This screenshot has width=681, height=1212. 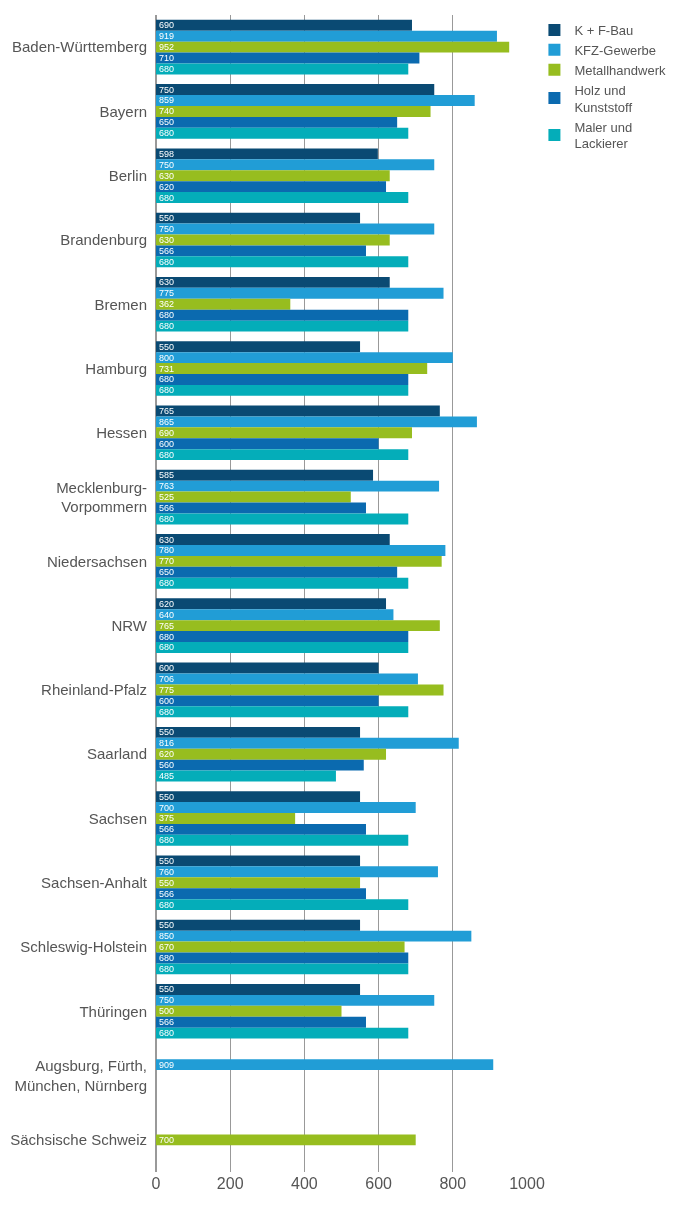 I want to click on data-label: 700, so click(x=167, y=1139).